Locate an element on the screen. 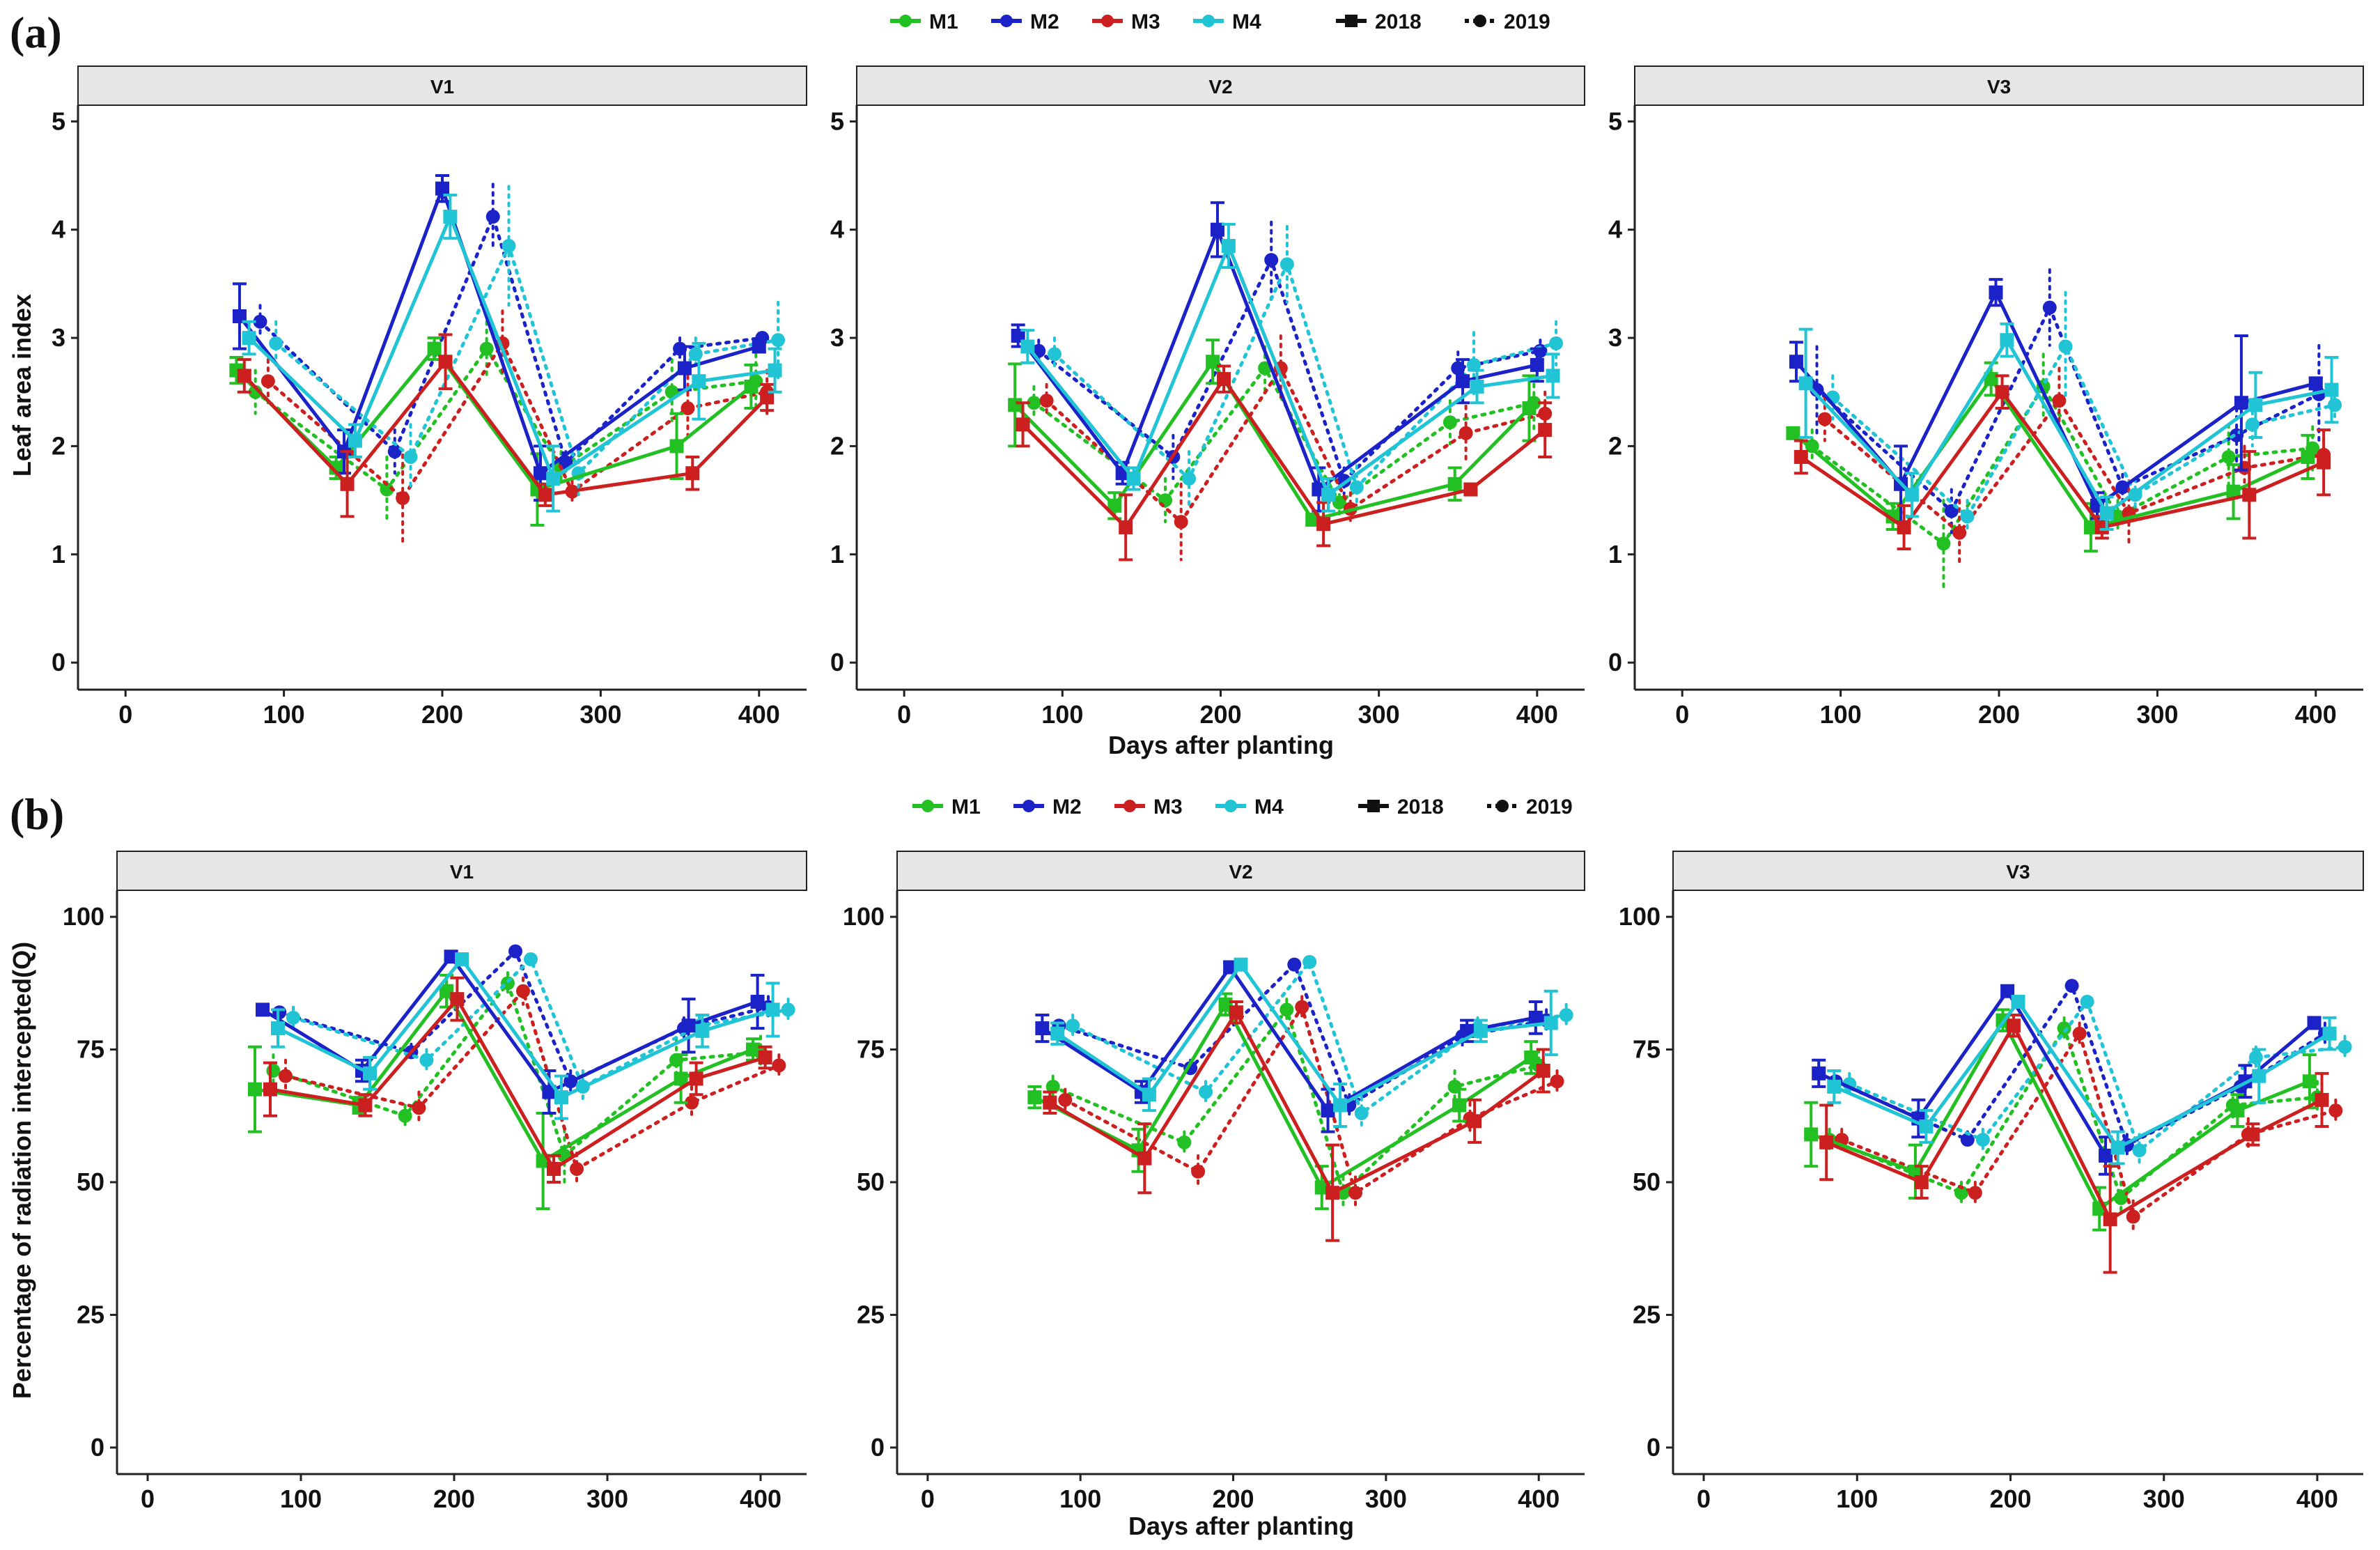 This screenshot has width=2380, height=1550. x-tick-label: 200 is located at coordinates (442, 715).